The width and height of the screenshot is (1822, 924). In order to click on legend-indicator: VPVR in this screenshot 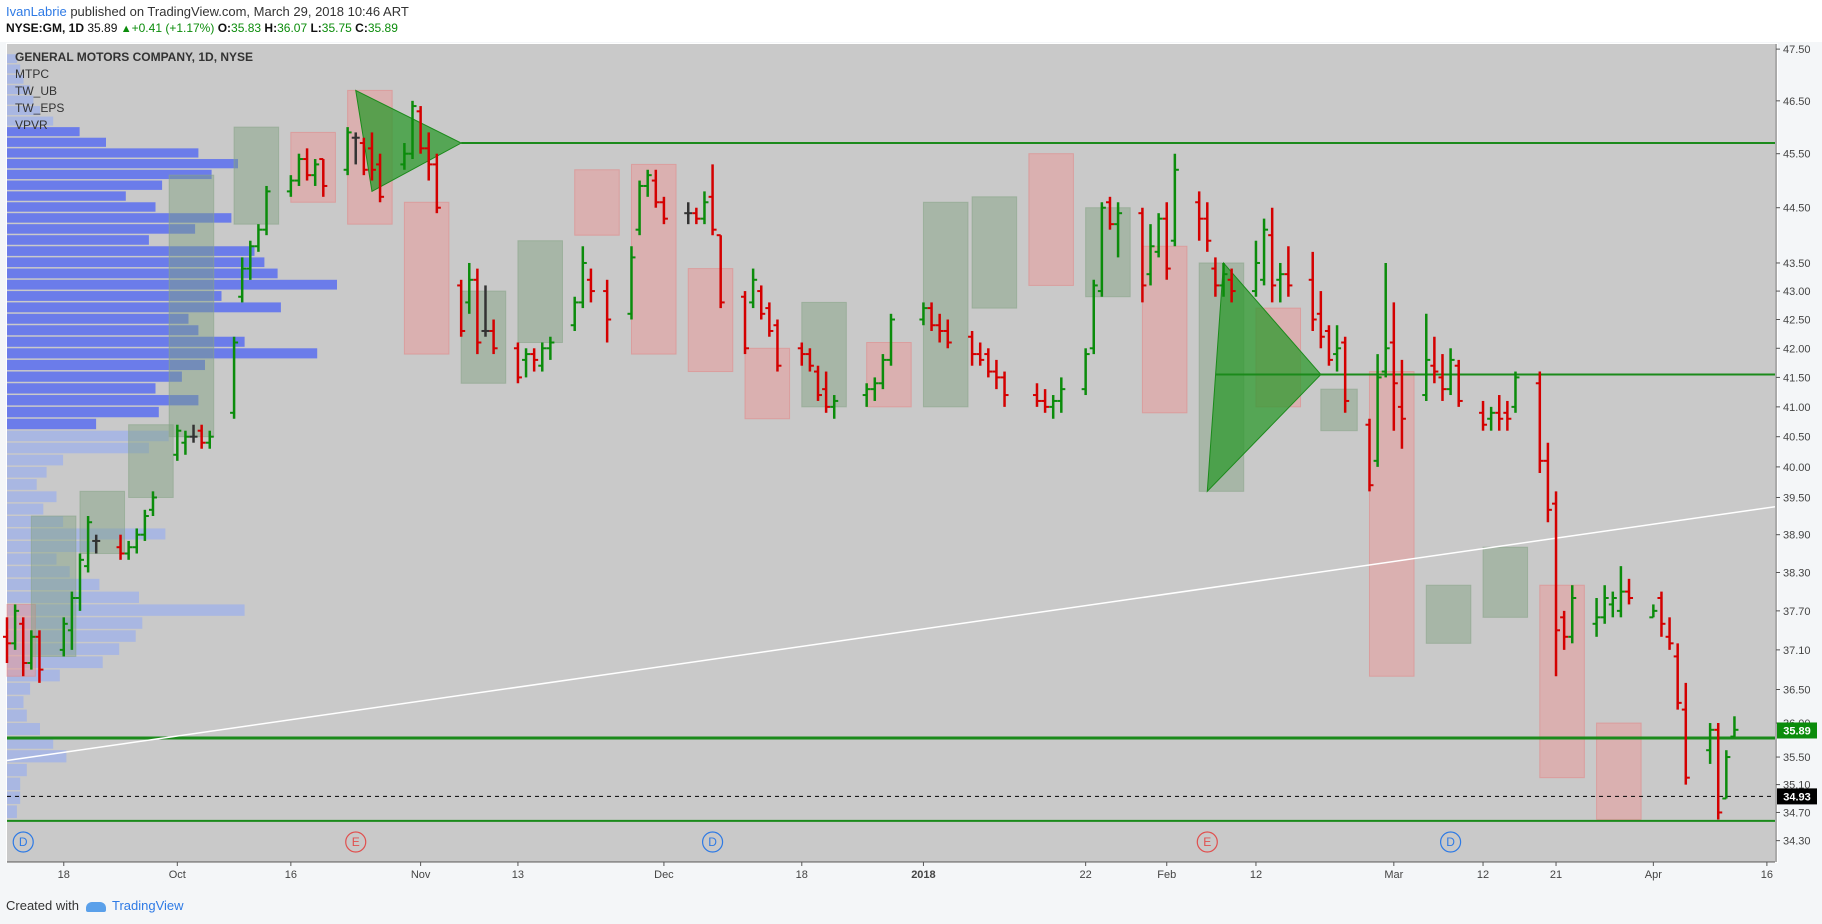, I will do `click(31, 125)`.